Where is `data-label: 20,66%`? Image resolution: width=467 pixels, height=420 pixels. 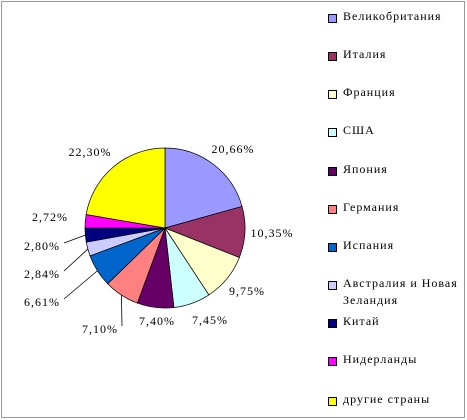
data-label: 20,66% is located at coordinates (233, 149).